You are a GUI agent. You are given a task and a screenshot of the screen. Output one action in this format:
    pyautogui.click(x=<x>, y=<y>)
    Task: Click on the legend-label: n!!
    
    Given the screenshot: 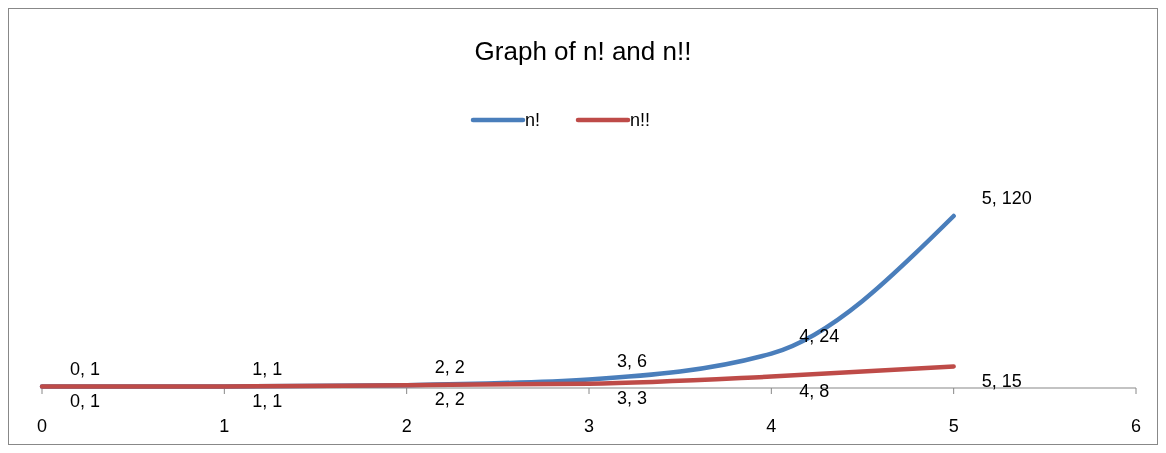 What is the action you would take?
    pyautogui.click(x=640, y=120)
    